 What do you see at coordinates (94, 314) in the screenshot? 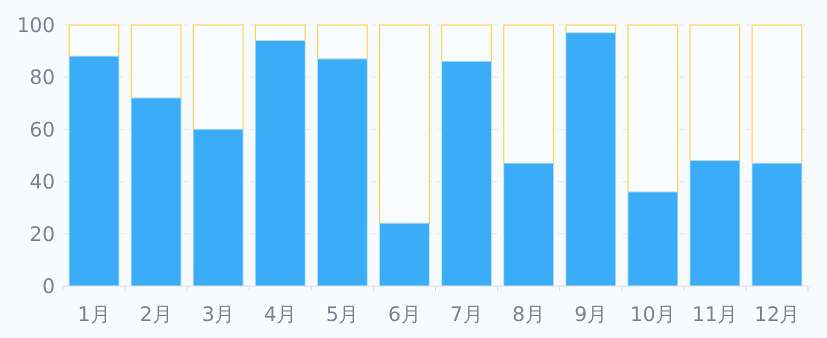
I see `x-tick-label: 1月` at bounding box center [94, 314].